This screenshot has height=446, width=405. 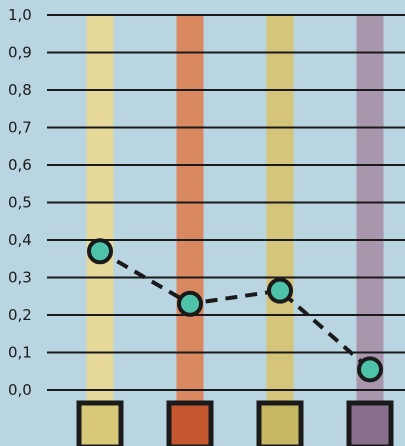 What do you see at coordinates (20, 390) in the screenshot?
I see `y-tick-label: 0,0` at bounding box center [20, 390].